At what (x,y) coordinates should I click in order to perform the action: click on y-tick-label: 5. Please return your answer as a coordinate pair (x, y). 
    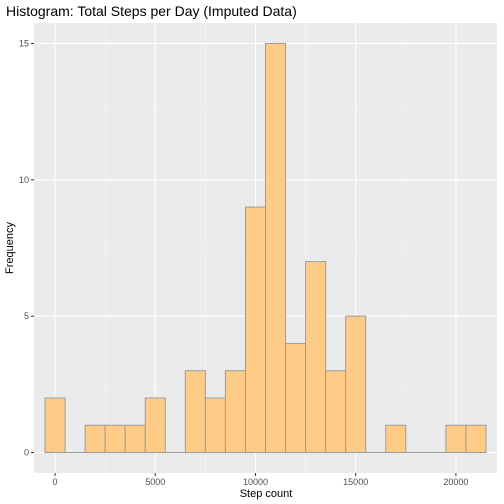
    Looking at the image, I should click on (26, 316).